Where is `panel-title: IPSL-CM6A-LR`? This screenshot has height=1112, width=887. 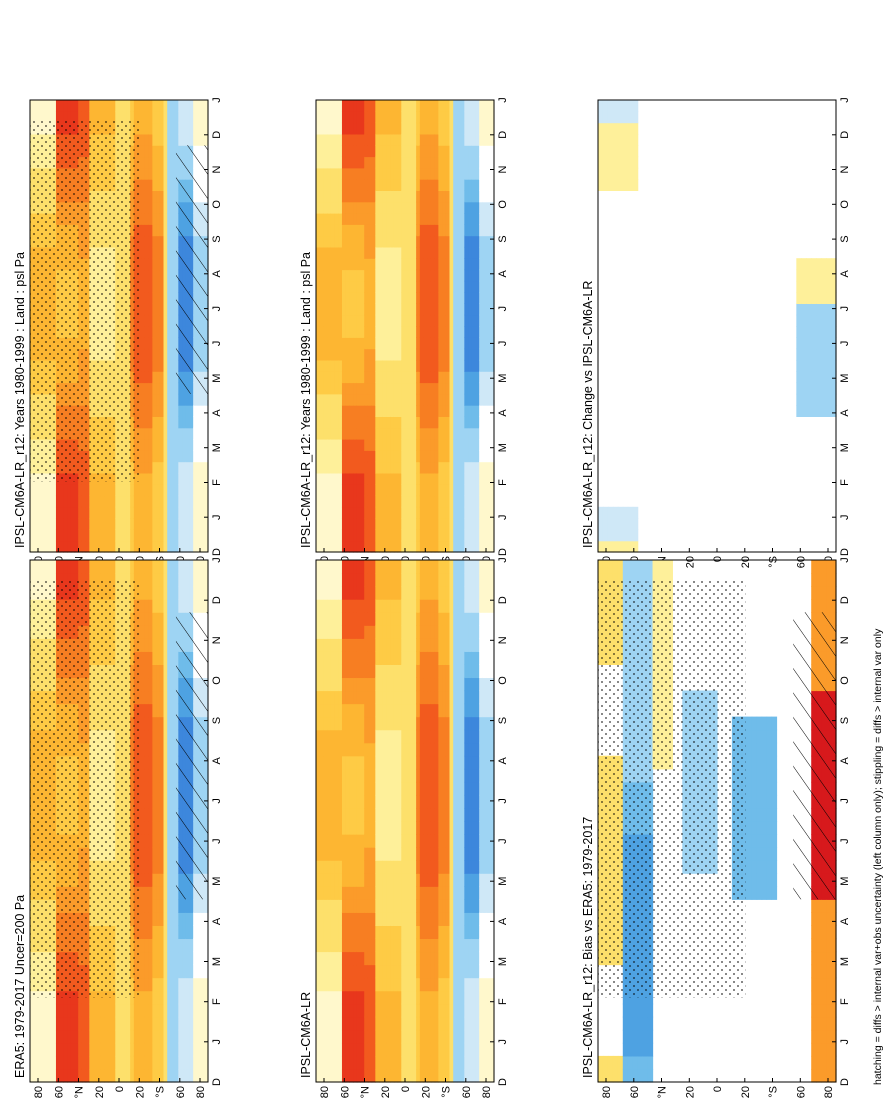 panel-title: IPSL-CM6A-LR is located at coordinates (306, 1035).